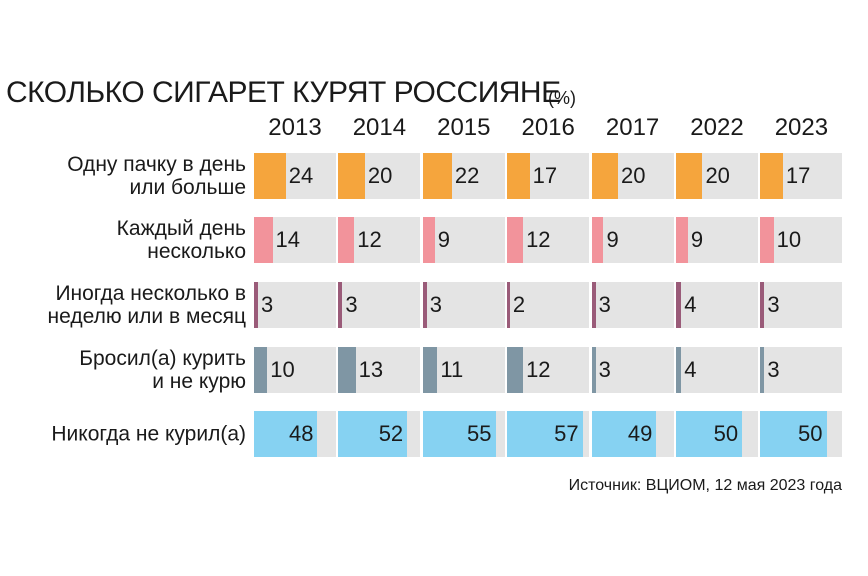 The image size is (868, 576). I want to click on value-label: 55, so click(479, 433).